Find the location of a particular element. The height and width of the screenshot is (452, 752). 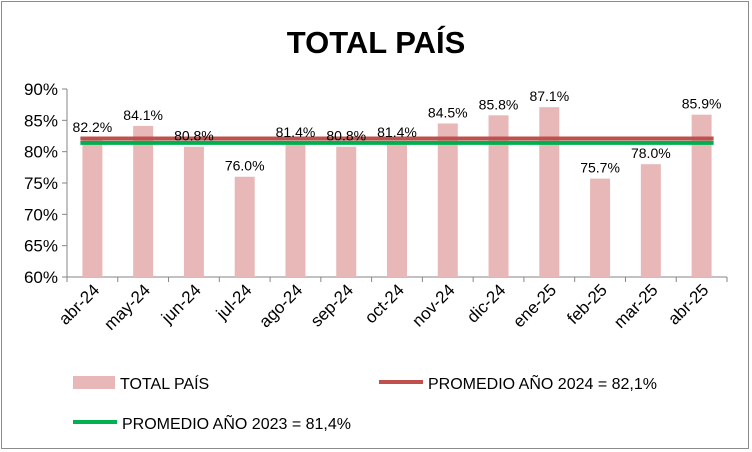

x-tick-label: mar-25 is located at coordinates (636, 306).